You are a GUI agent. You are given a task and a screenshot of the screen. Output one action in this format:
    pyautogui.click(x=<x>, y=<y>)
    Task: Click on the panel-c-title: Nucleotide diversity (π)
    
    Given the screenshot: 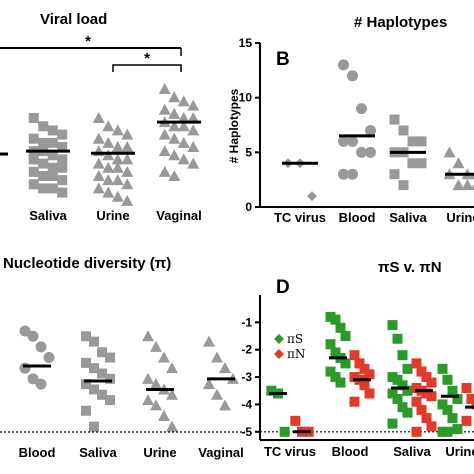 What is the action you would take?
    pyautogui.click(x=87, y=263)
    